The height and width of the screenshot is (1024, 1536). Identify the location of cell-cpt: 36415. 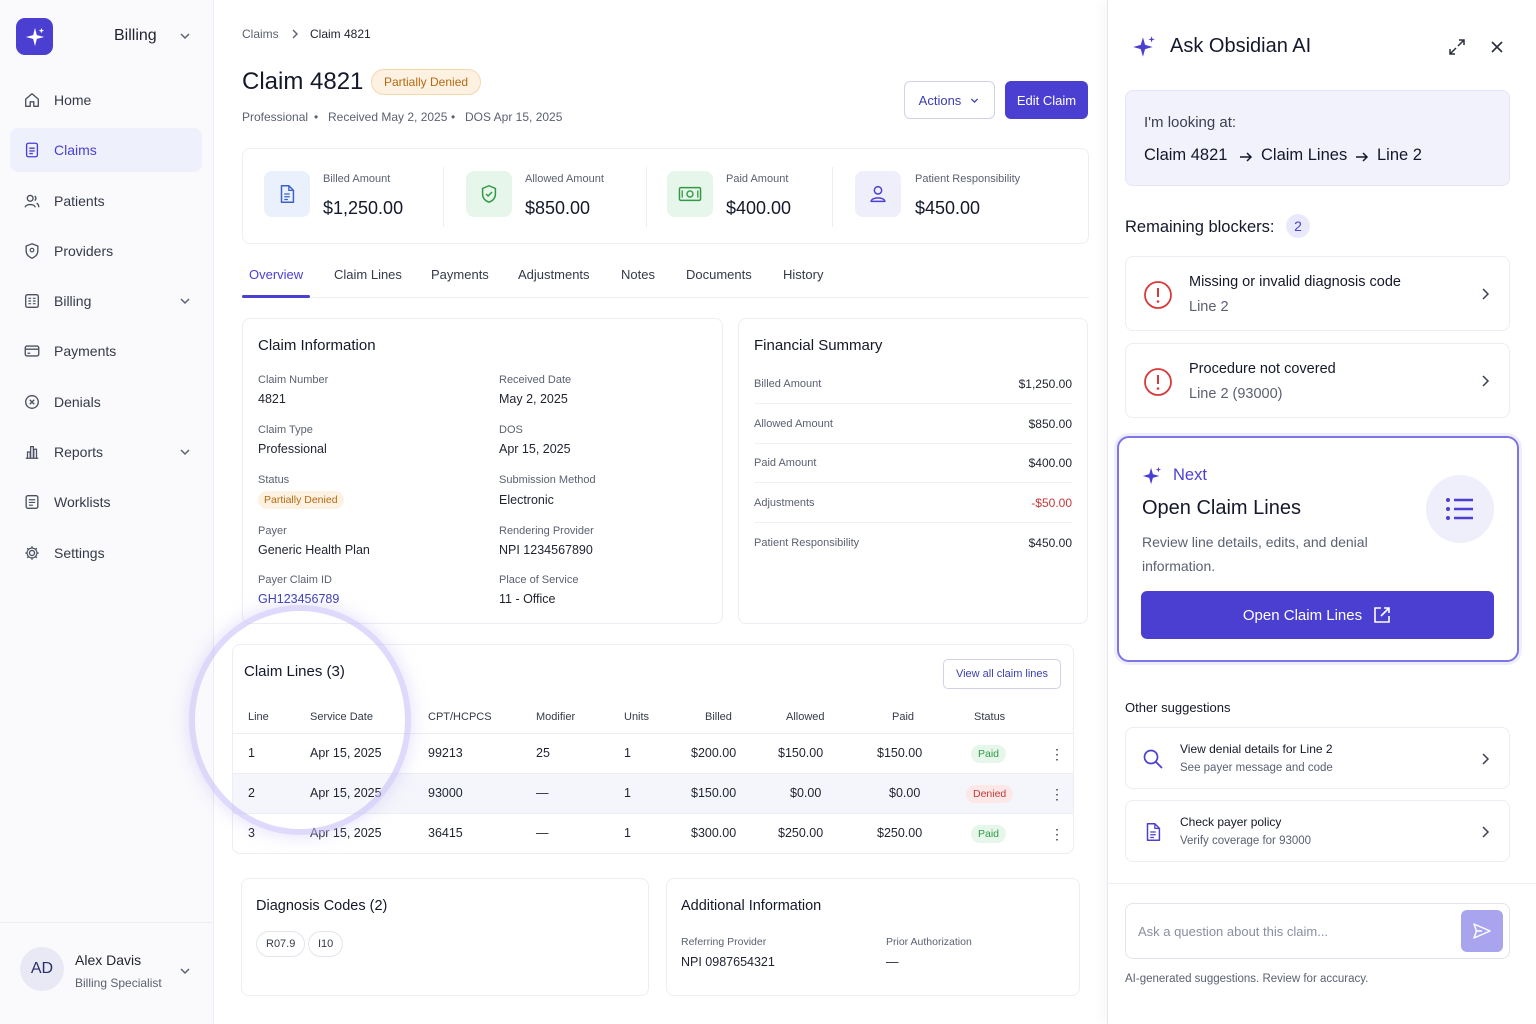
(445, 833).